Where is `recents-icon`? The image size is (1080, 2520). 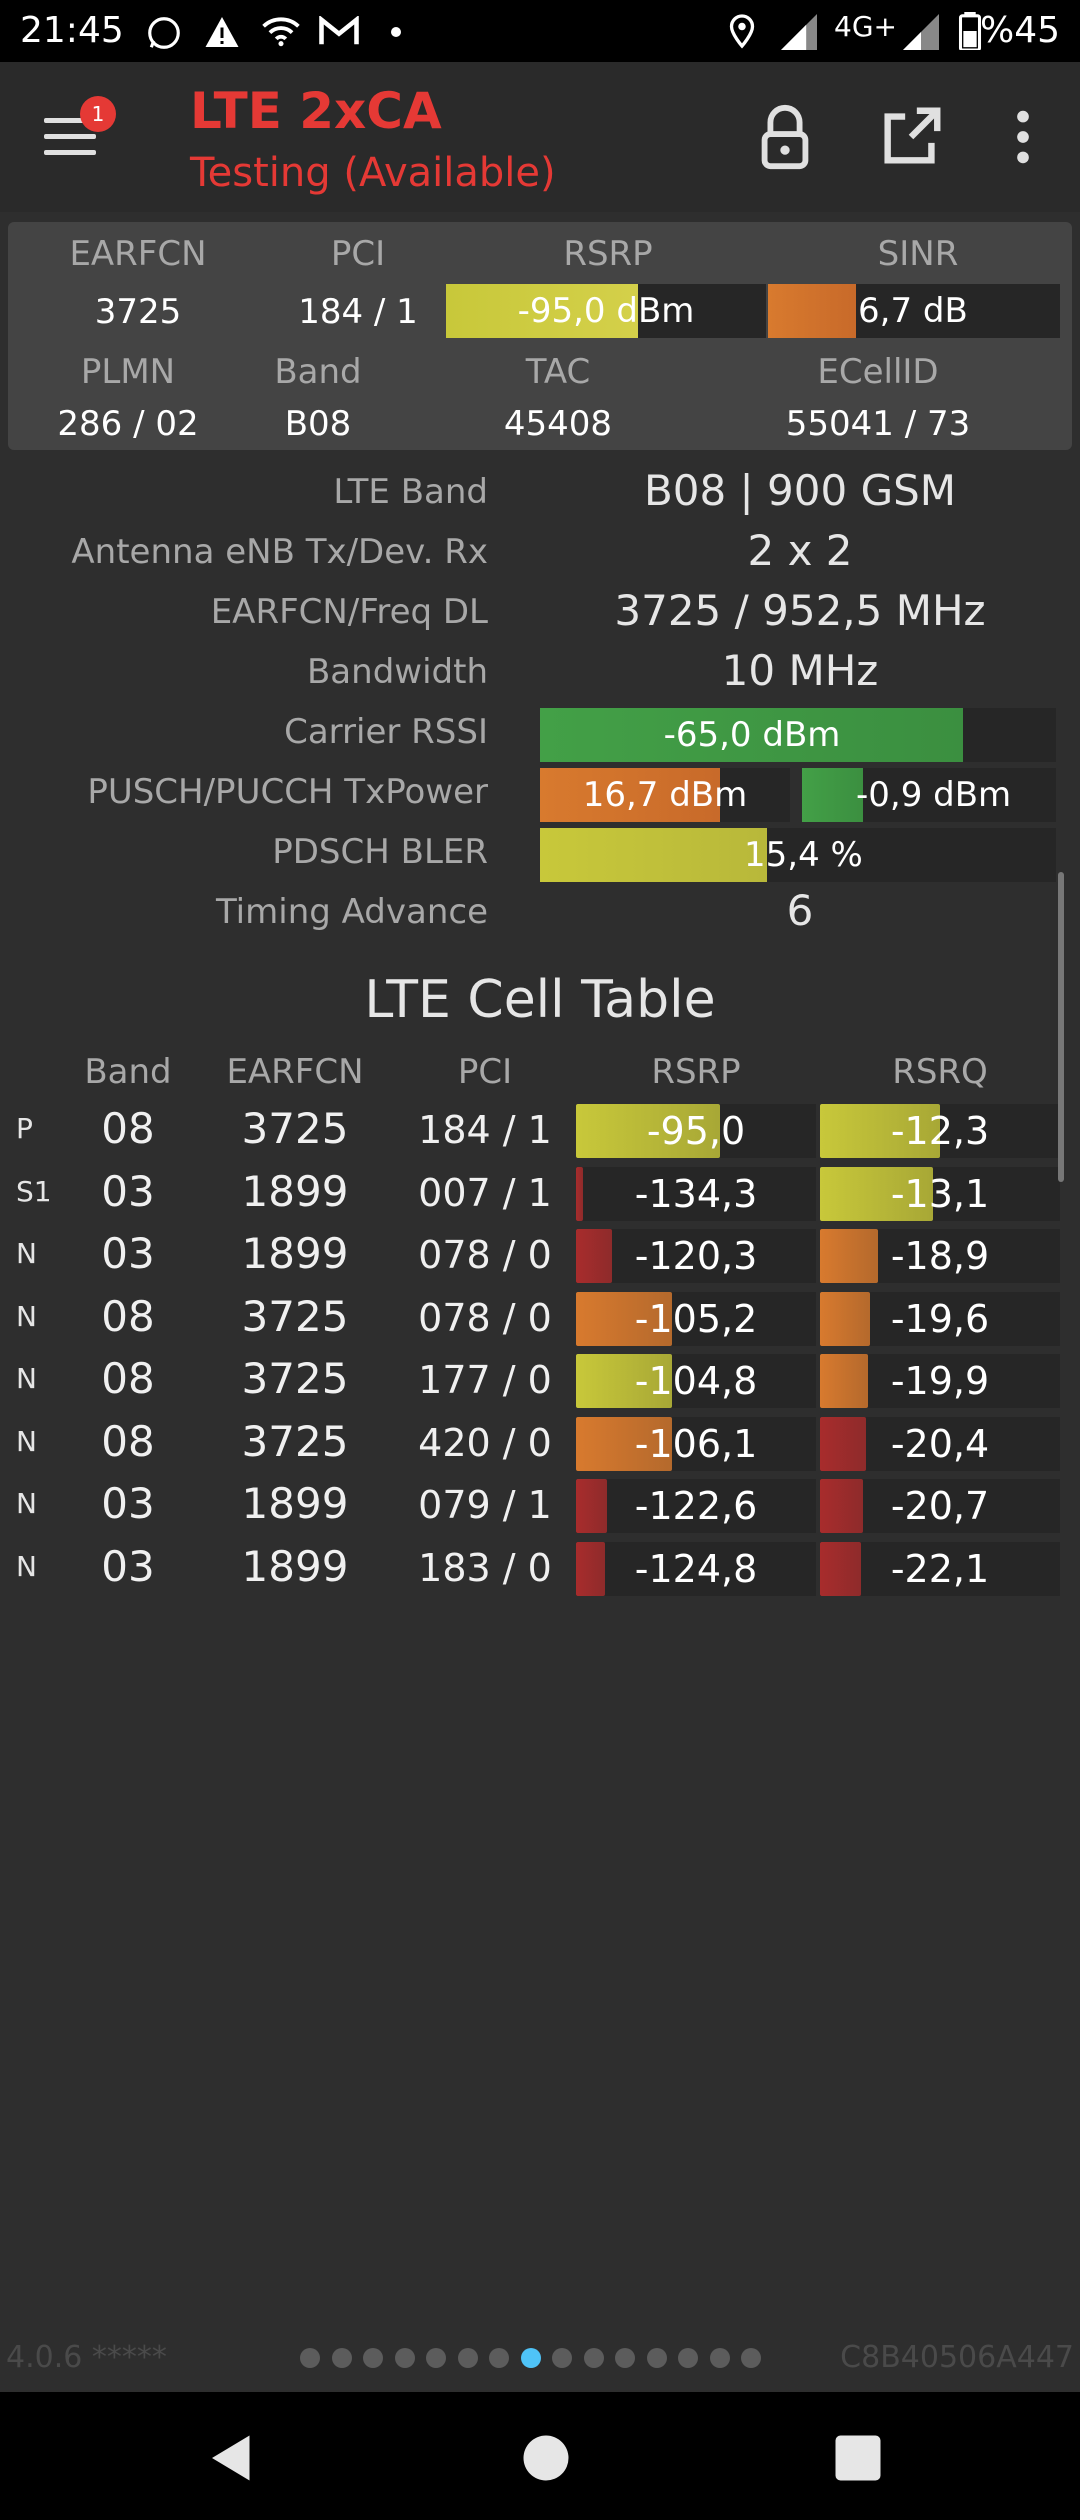
recents-icon is located at coordinates (858, 2458).